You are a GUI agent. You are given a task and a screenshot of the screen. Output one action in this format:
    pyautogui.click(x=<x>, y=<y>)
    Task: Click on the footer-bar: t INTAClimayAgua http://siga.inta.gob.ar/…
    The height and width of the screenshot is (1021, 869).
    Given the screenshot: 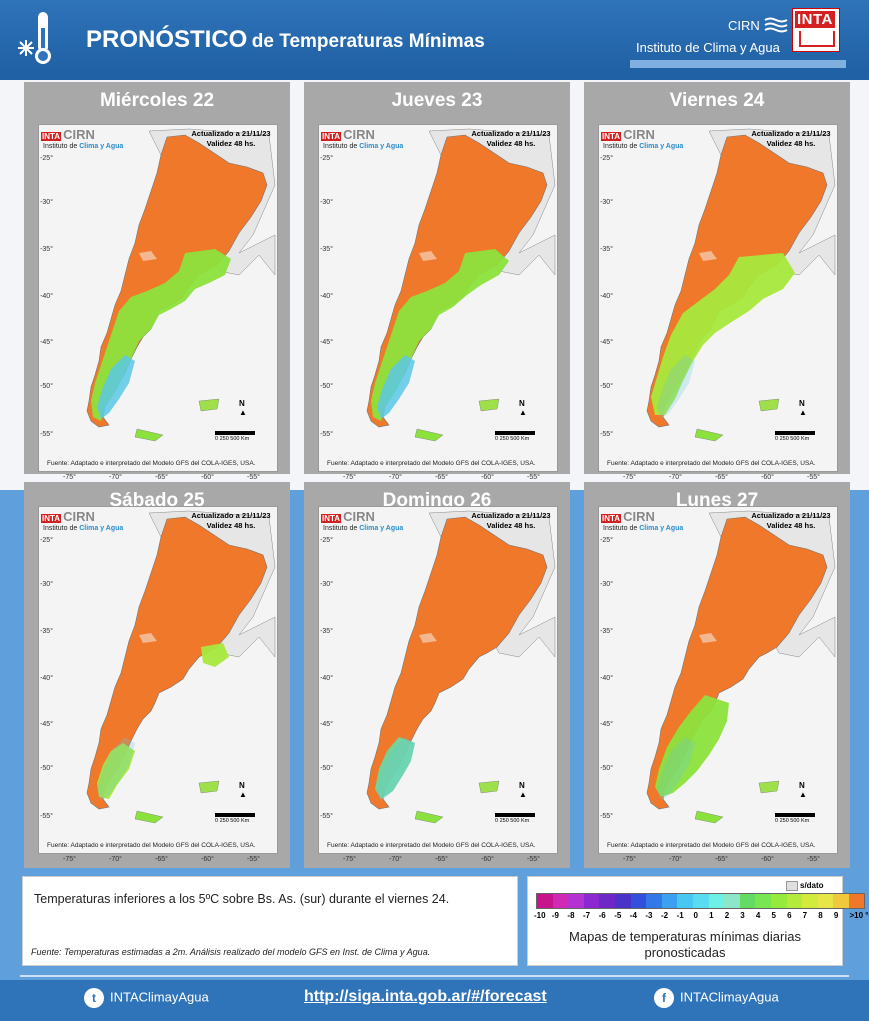 What is the action you would take?
    pyautogui.click(x=434, y=1000)
    